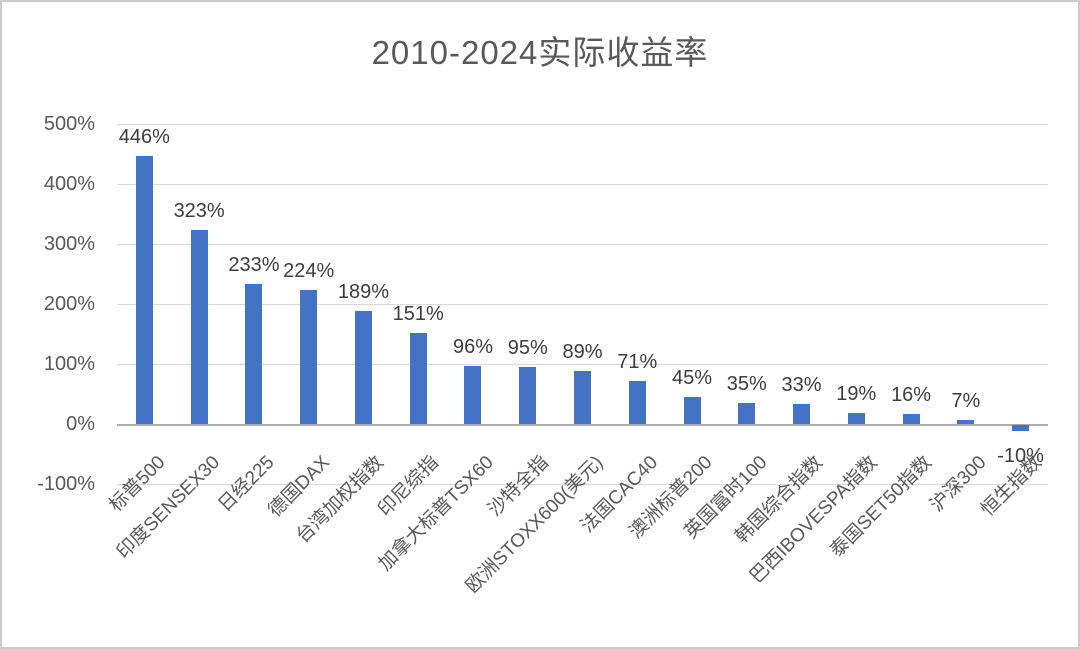 The width and height of the screenshot is (1080, 649). I want to click on data-label: 323%, so click(199, 211).